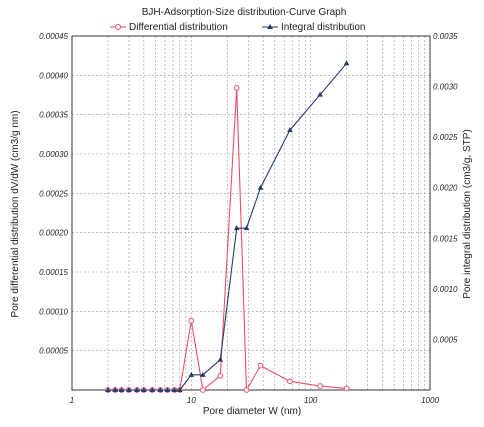 Image resolution: width=484 pixels, height=427 pixels. I want to click on y-right-tick-label: 0.0035, so click(445, 36).